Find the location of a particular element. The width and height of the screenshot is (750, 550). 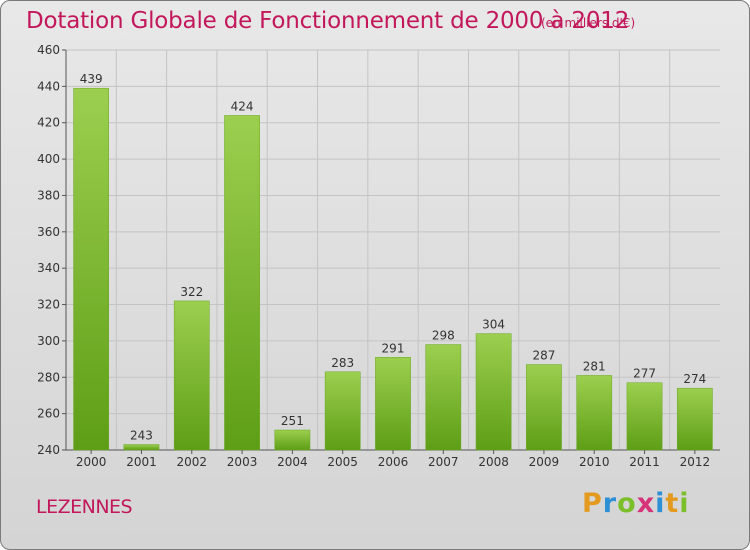

data-label: 281 is located at coordinates (594, 366).